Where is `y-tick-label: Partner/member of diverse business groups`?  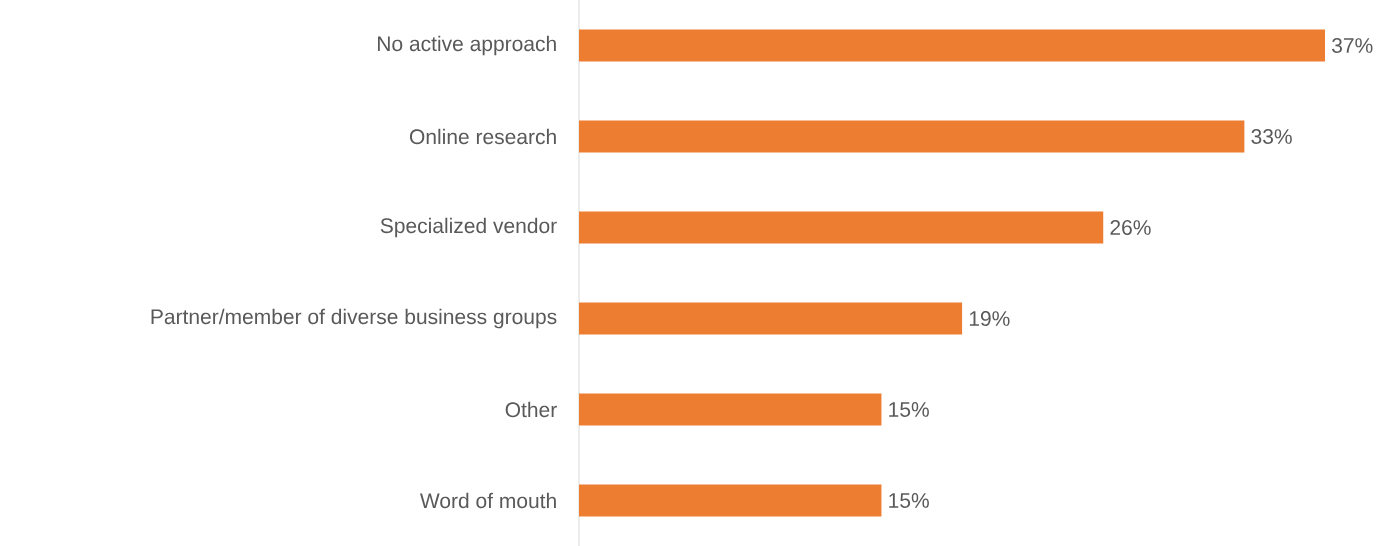 y-tick-label: Partner/member of diverse business groups is located at coordinates (354, 318).